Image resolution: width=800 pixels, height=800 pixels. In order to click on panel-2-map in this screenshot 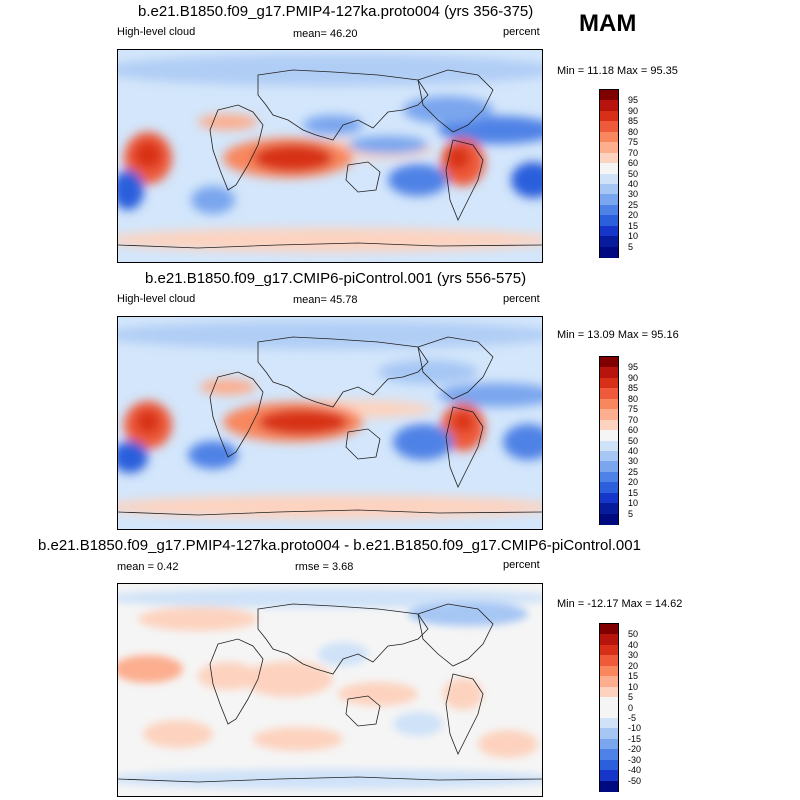, I will do `click(330, 423)`.